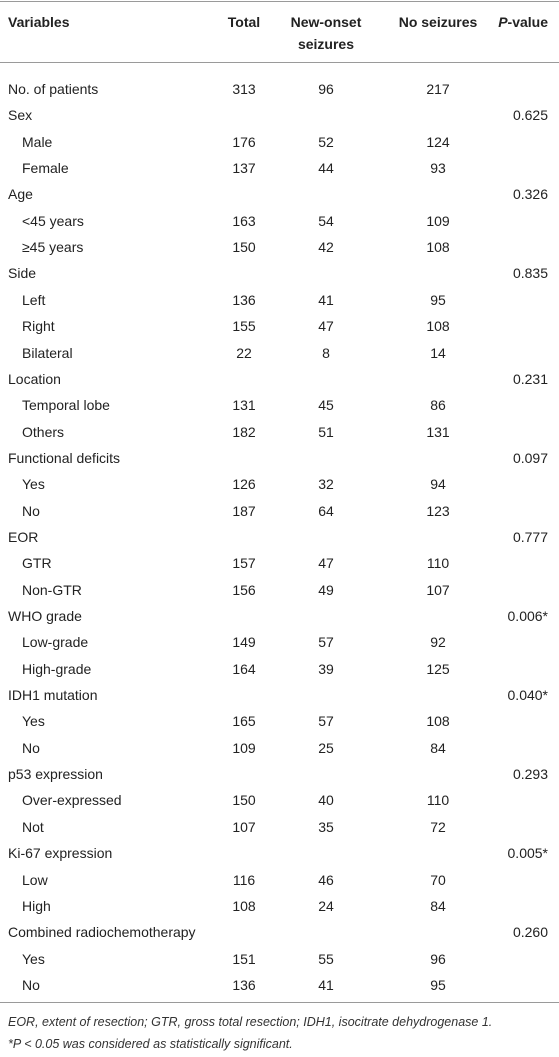 The height and width of the screenshot is (1057, 559). I want to click on group-label: p53 expression, so click(55, 774).